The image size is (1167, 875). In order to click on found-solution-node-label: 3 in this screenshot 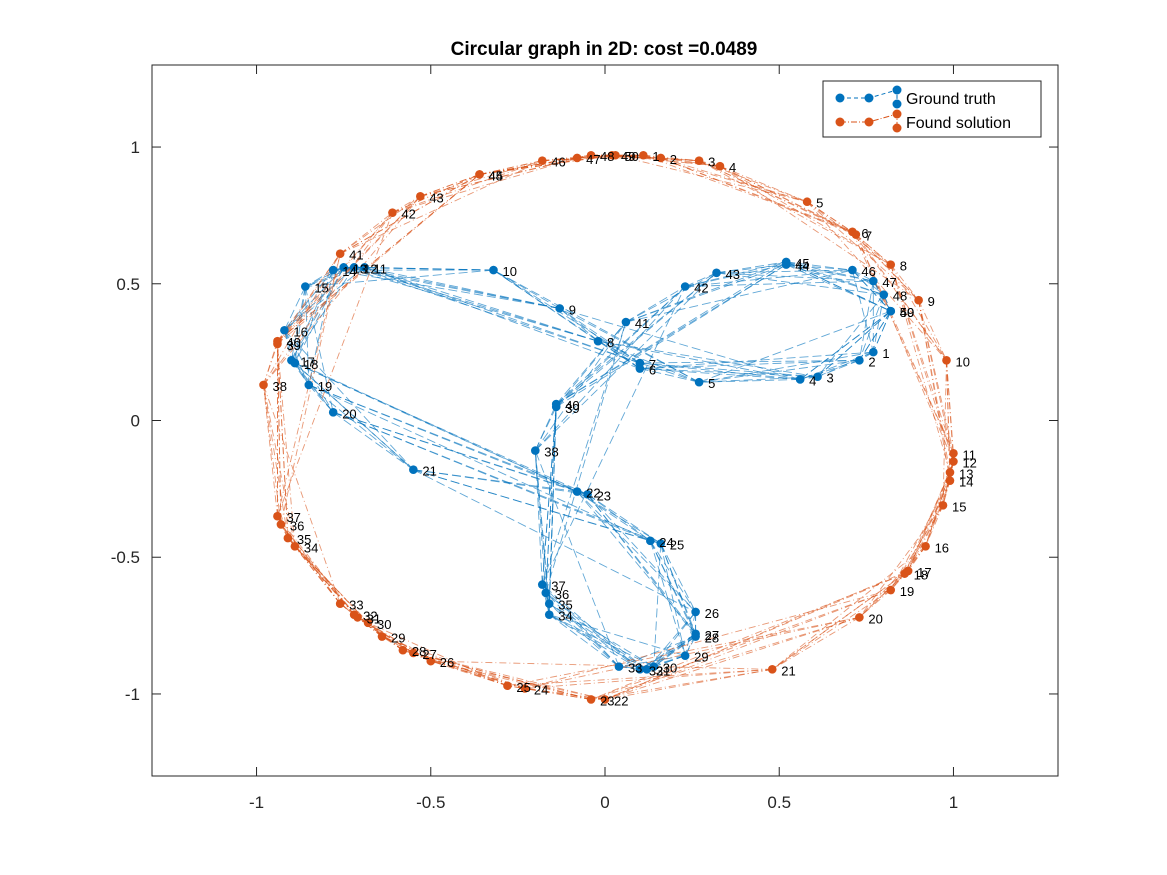, I will do `click(711, 162)`.